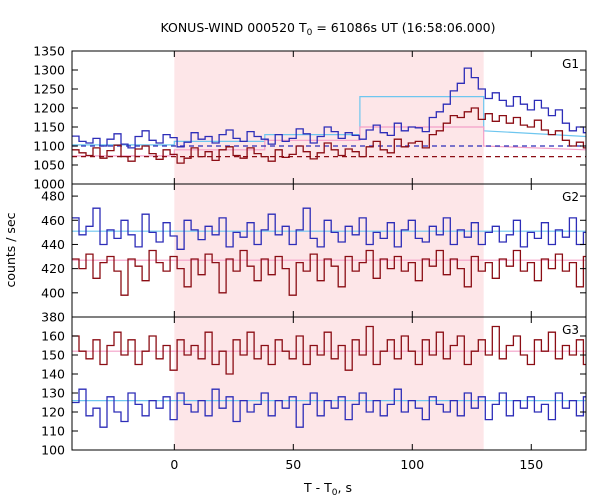 This screenshot has height=500, width=600. What do you see at coordinates (53, 393) in the screenshot?
I see `y-tick-label: 130` at bounding box center [53, 393].